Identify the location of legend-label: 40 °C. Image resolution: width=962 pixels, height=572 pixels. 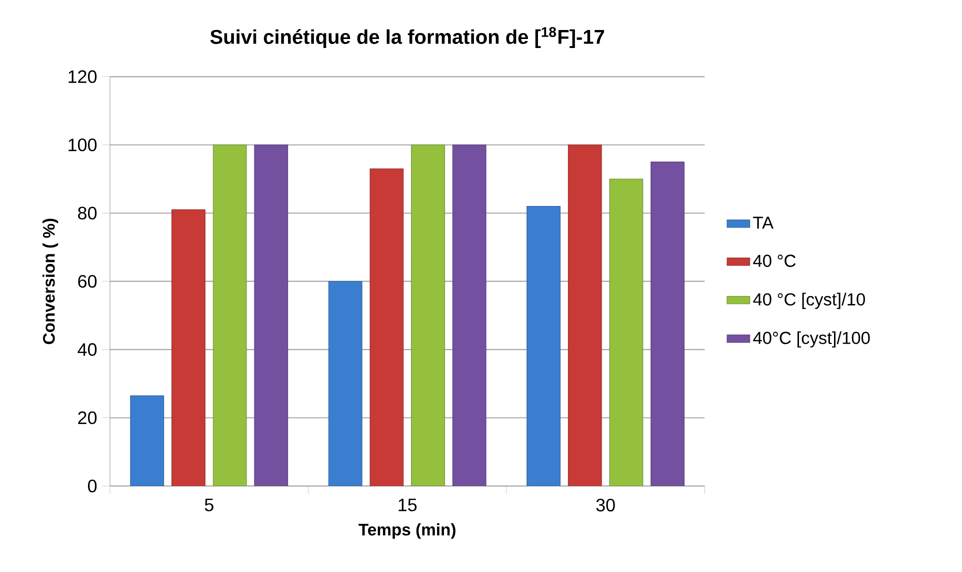
(774, 260).